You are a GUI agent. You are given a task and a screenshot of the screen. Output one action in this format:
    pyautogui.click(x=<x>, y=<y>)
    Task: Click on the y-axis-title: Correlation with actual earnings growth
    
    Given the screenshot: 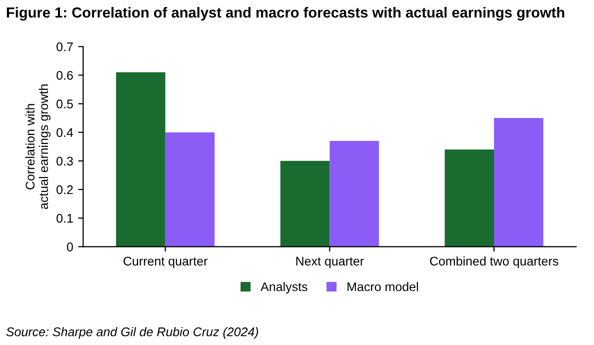 What is the action you would take?
    pyautogui.click(x=38, y=146)
    